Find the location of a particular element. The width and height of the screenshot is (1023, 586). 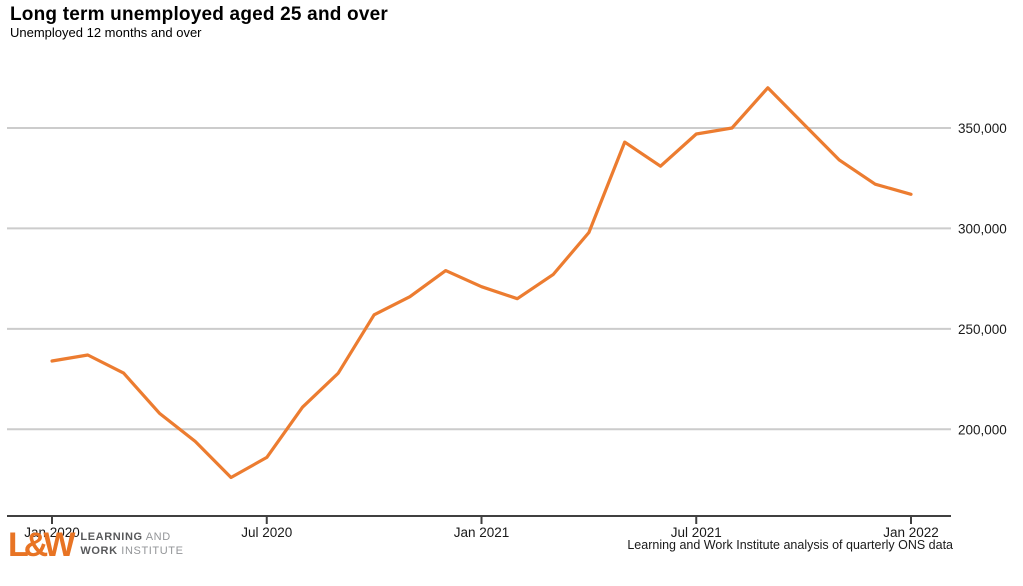

y-tick-label: 200,000 is located at coordinates (982, 429).